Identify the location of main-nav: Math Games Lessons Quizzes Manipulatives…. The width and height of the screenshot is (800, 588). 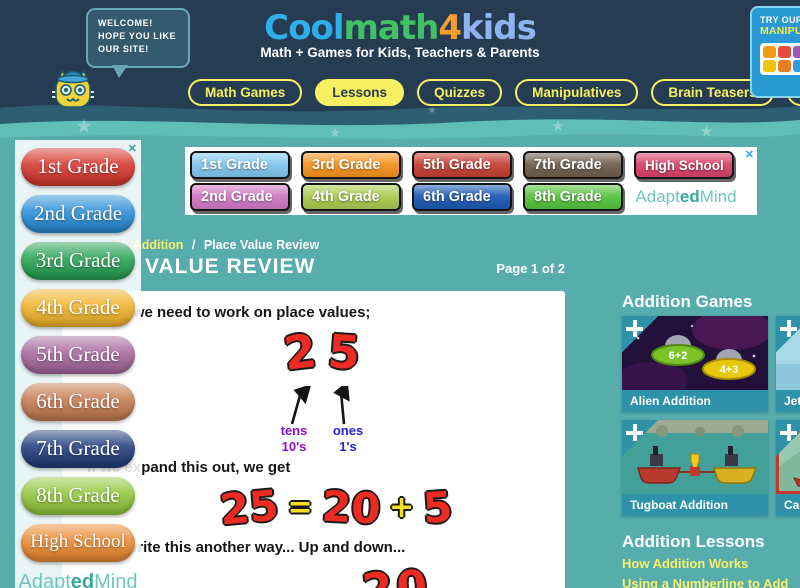
(494, 92).